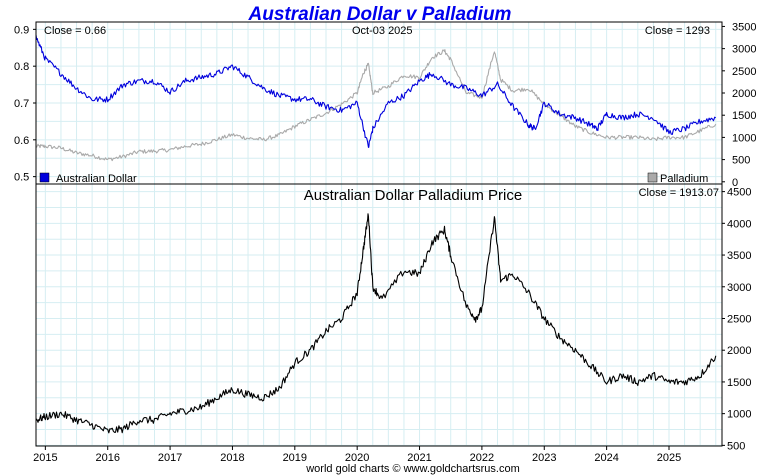 This screenshot has height=475, width=760. Describe the element at coordinates (413, 195) in the screenshot. I see `bottom-panel-title: Australian Dollar Palladium Price` at that location.